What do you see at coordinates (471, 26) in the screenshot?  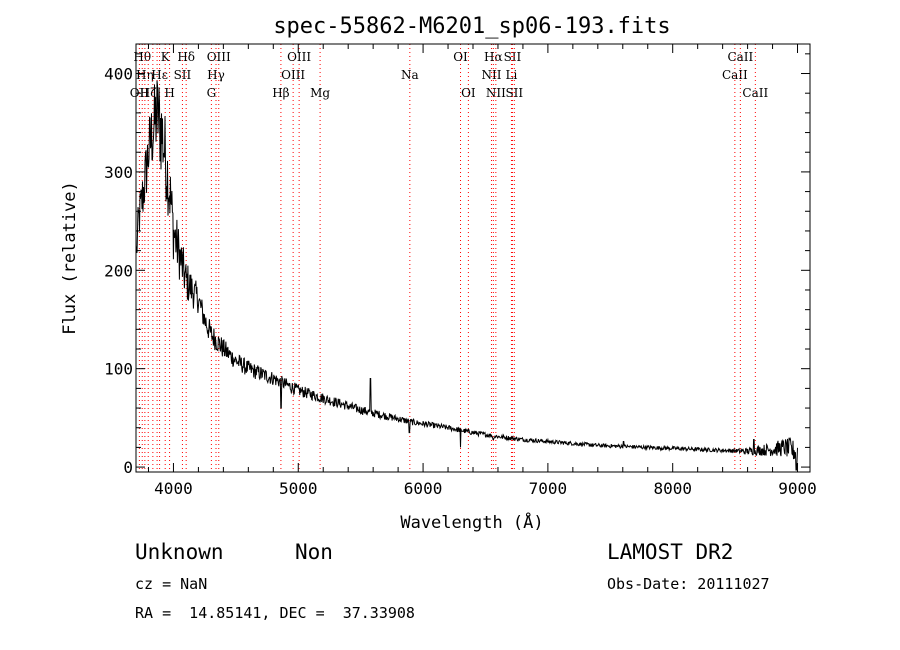 I see `chart-title: spec-55862-M6201_sp06-193.fits` at bounding box center [471, 26].